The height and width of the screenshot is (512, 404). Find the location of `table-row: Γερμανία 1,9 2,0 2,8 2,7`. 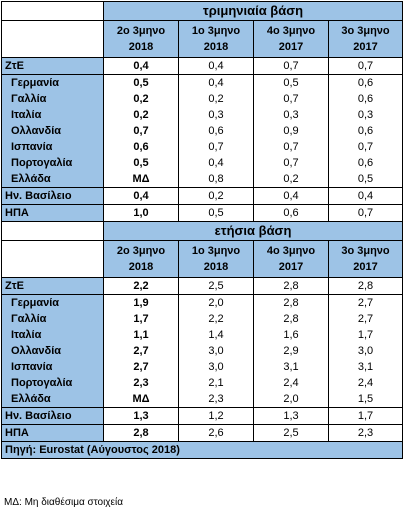

table-row: Γερμανία 1,9 2,0 2,8 2,7 is located at coordinates (202, 302).